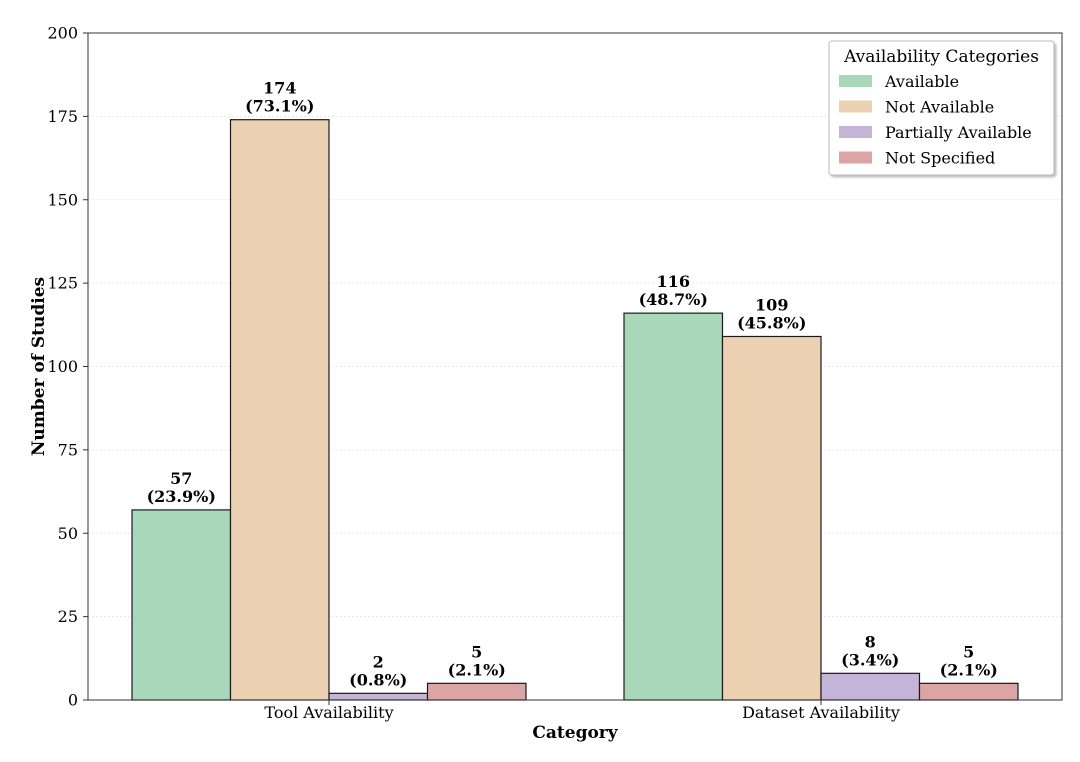 This screenshot has width=1080, height=762. Describe the element at coordinates (68, 449) in the screenshot. I see `y-tick-label: 75` at that location.